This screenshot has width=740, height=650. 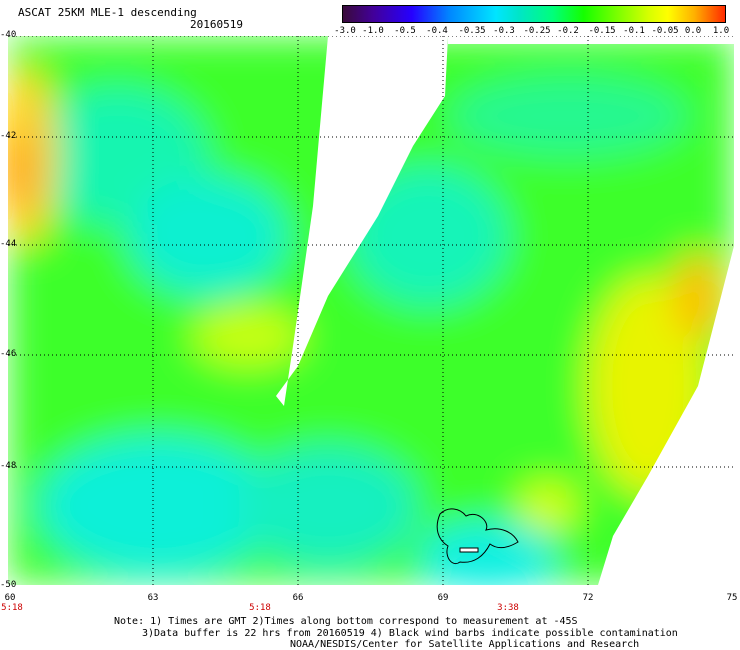 What do you see at coordinates (153, 598) in the screenshot?
I see `lon-tick-label: 63` at bounding box center [153, 598].